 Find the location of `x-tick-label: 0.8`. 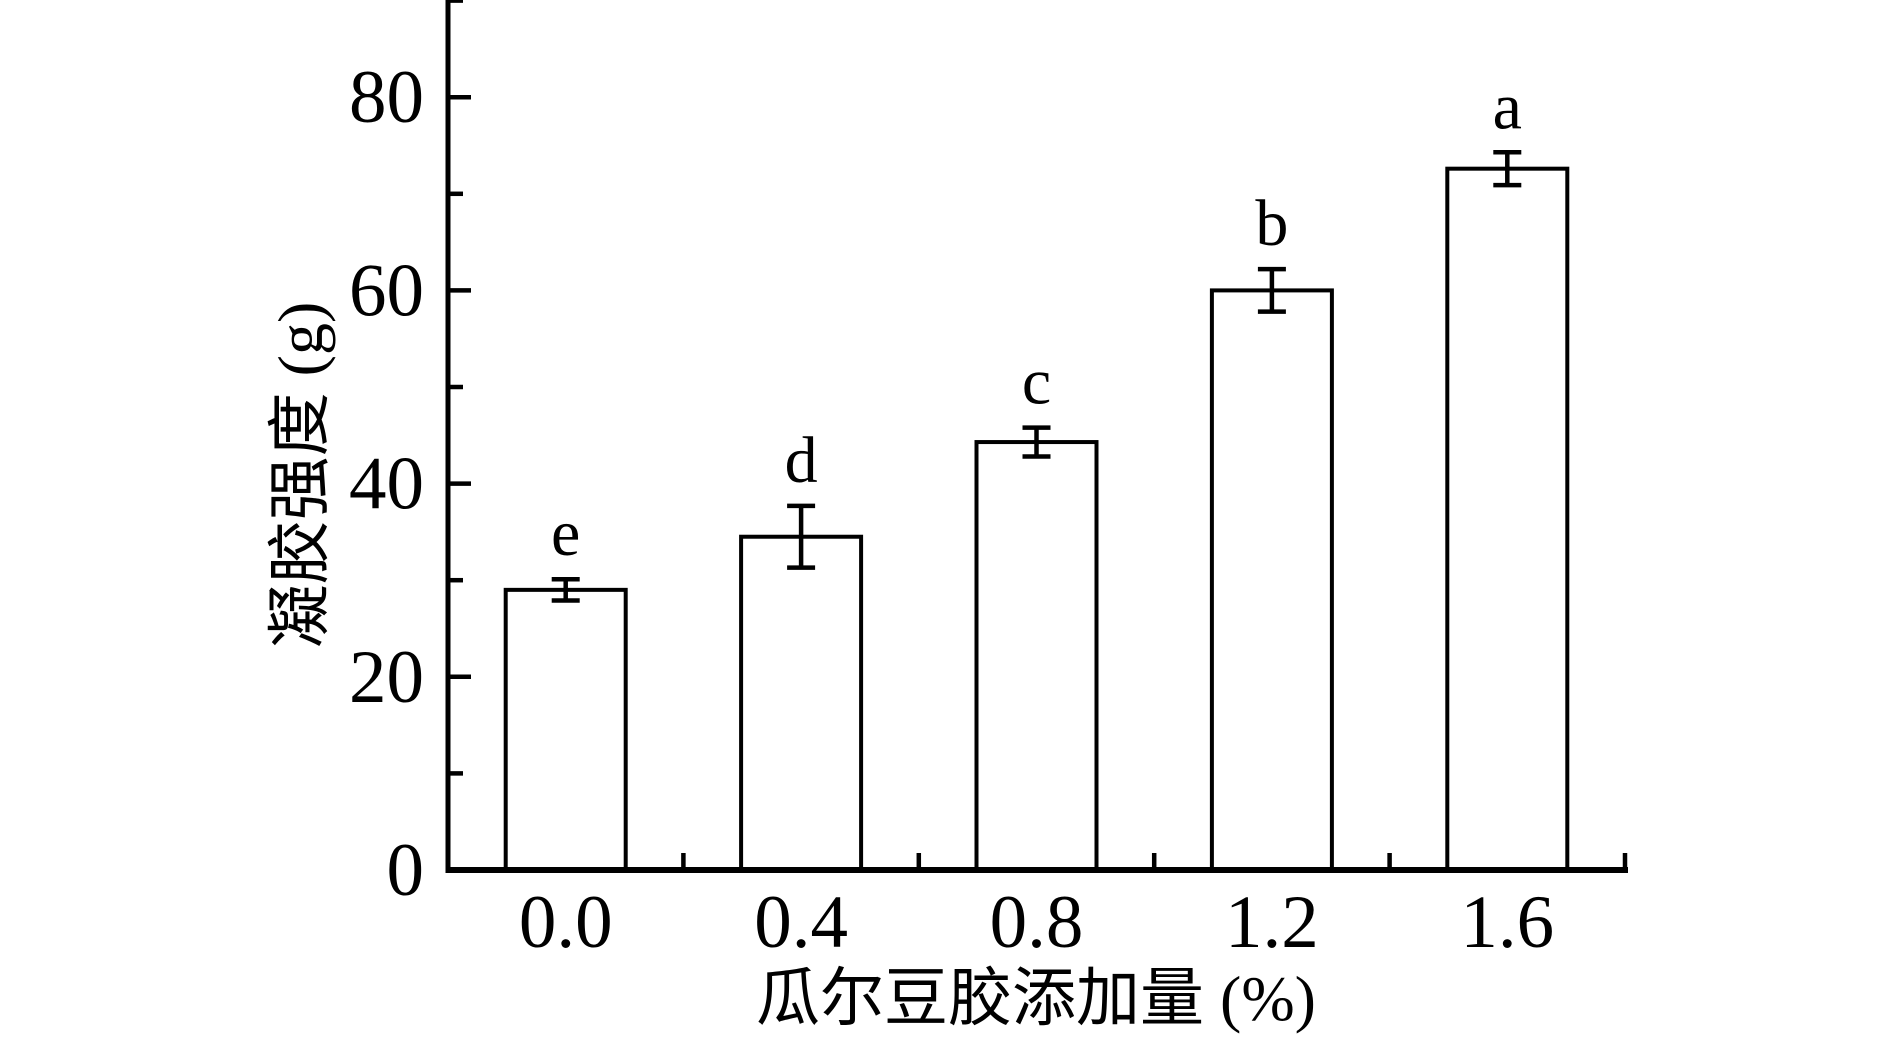

x-tick-label: 0.8 is located at coordinates (1037, 922).